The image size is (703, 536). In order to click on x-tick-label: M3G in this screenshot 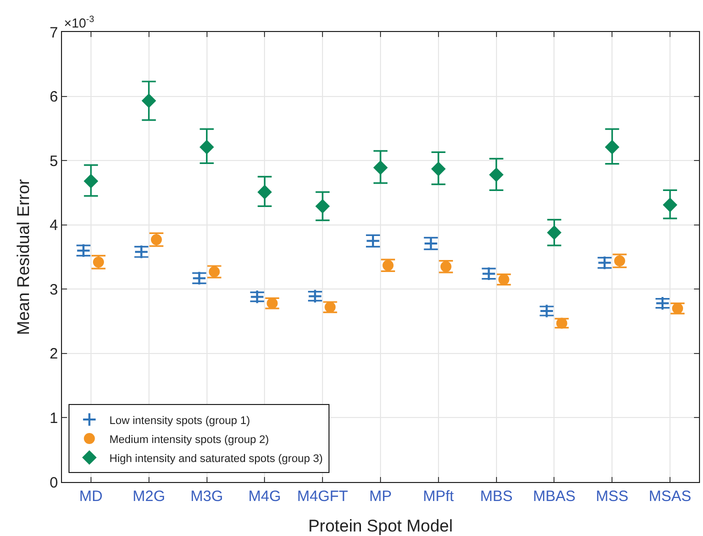, I will do `click(207, 496)`.